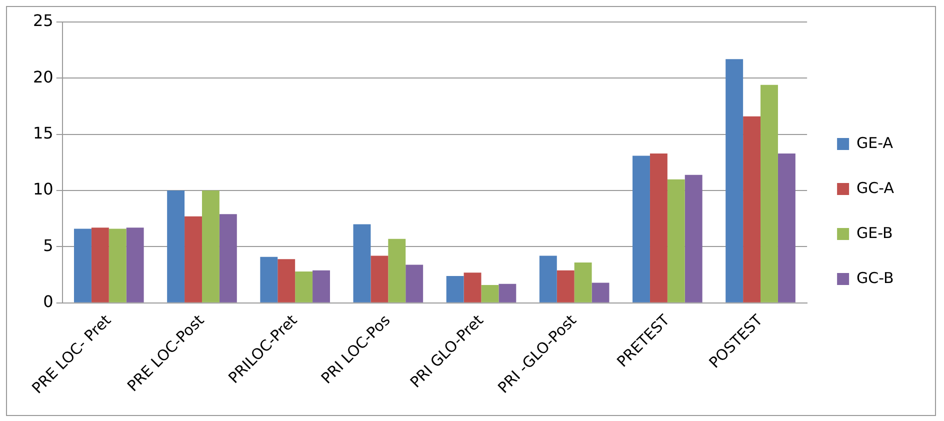 This screenshot has height=421, width=944. What do you see at coordinates (48, 302) in the screenshot?
I see `y-tick-label: 0` at bounding box center [48, 302].